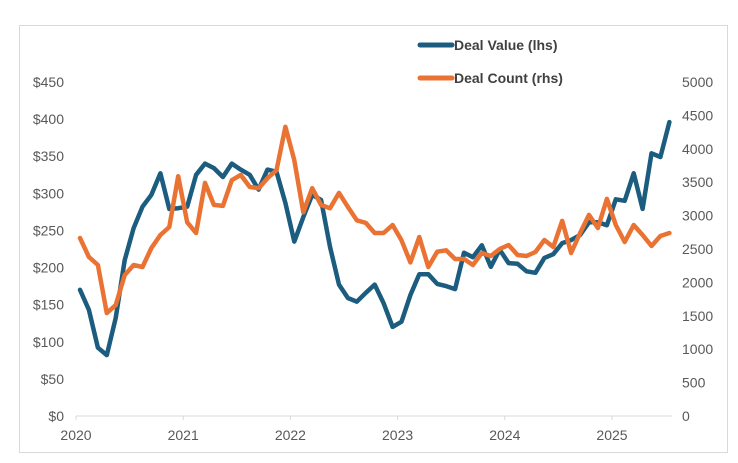 This screenshot has width=738, height=463. What do you see at coordinates (48, 249) in the screenshot?
I see `y-axis-left: $0 $50 $100 $150 $200 $250 $300 $350 $400 $450` at bounding box center [48, 249].